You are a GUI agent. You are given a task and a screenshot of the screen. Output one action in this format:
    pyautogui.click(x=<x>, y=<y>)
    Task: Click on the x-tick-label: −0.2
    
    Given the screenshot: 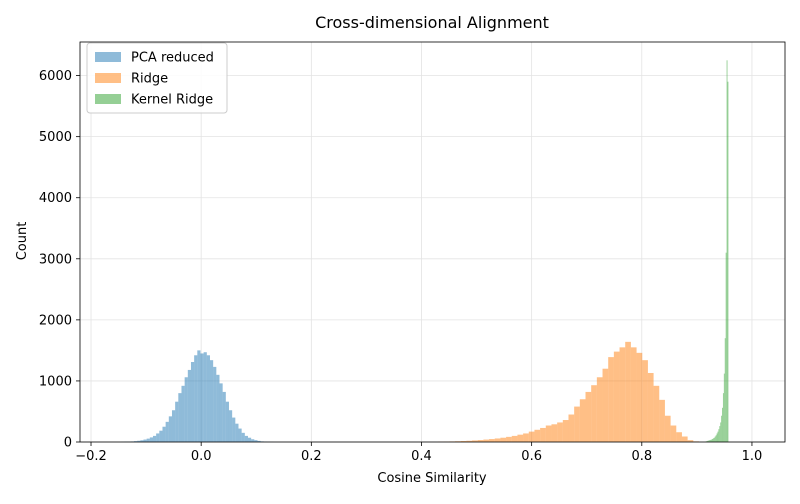 What is the action you would take?
    pyautogui.click(x=91, y=456)
    